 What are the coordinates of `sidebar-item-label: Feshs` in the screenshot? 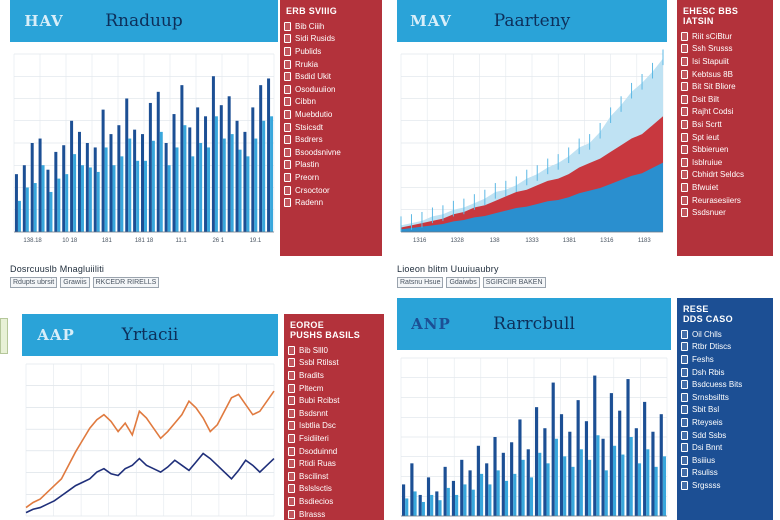 It's located at (703, 359).